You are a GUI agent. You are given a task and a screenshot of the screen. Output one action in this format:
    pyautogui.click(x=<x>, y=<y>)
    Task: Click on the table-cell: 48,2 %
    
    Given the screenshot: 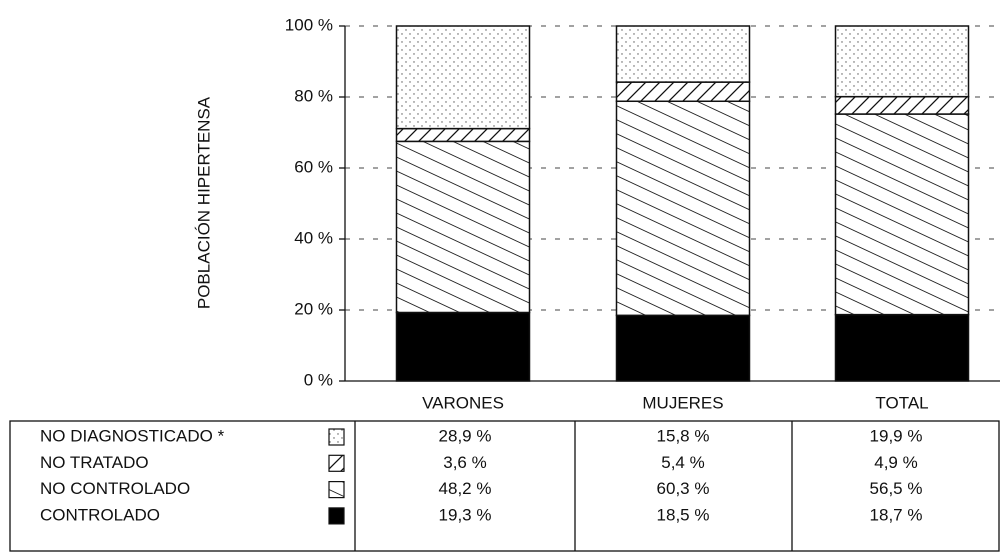 What is the action you would take?
    pyautogui.click(x=465, y=488)
    